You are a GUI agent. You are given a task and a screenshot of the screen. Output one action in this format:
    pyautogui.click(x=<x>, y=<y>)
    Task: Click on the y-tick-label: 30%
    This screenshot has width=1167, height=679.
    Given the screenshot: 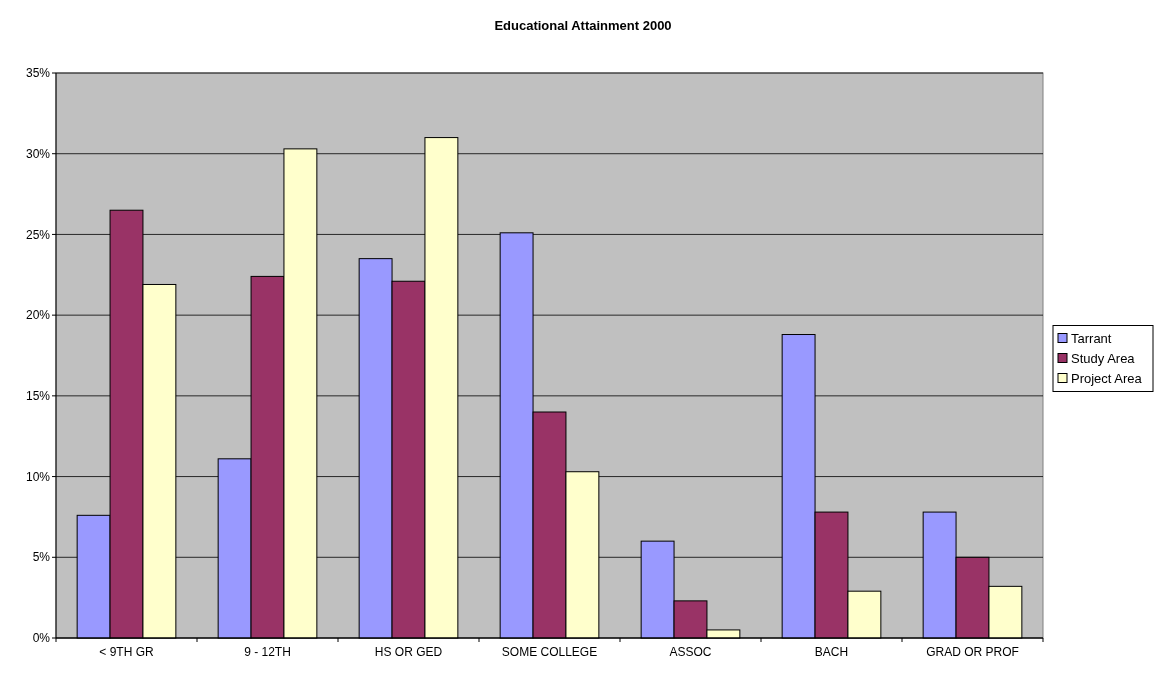 What is the action you would take?
    pyautogui.click(x=38, y=153)
    